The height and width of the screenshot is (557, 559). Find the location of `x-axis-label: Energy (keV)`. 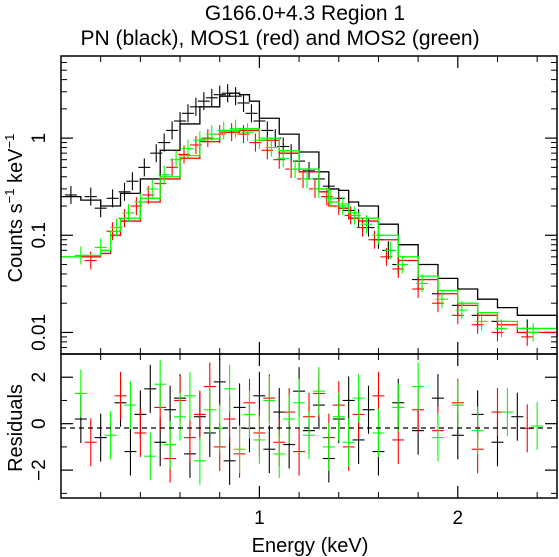

x-axis-label: Energy (keV) is located at coordinates (310, 546).